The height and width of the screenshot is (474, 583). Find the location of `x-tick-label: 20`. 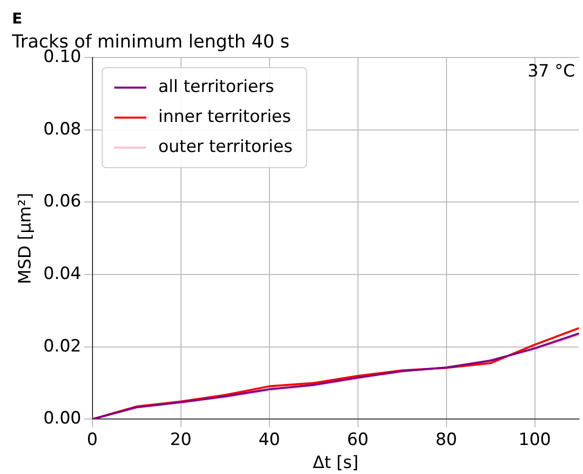

x-tick-label: 20 is located at coordinates (181, 440).